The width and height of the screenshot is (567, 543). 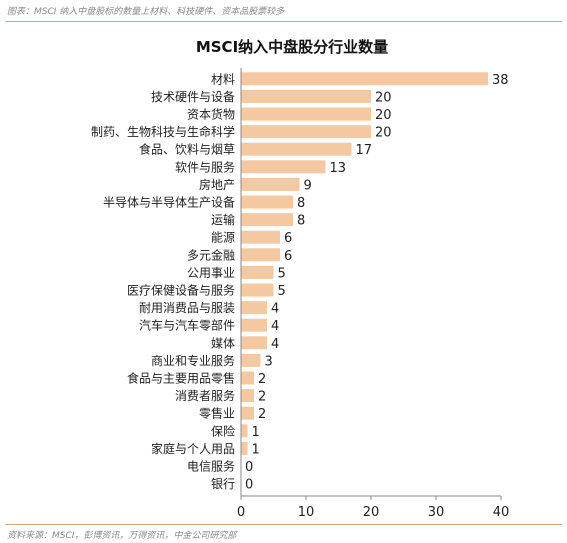 What do you see at coordinates (338, 168) in the screenshot?
I see `value-label: 13` at bounding box center [338, 168].